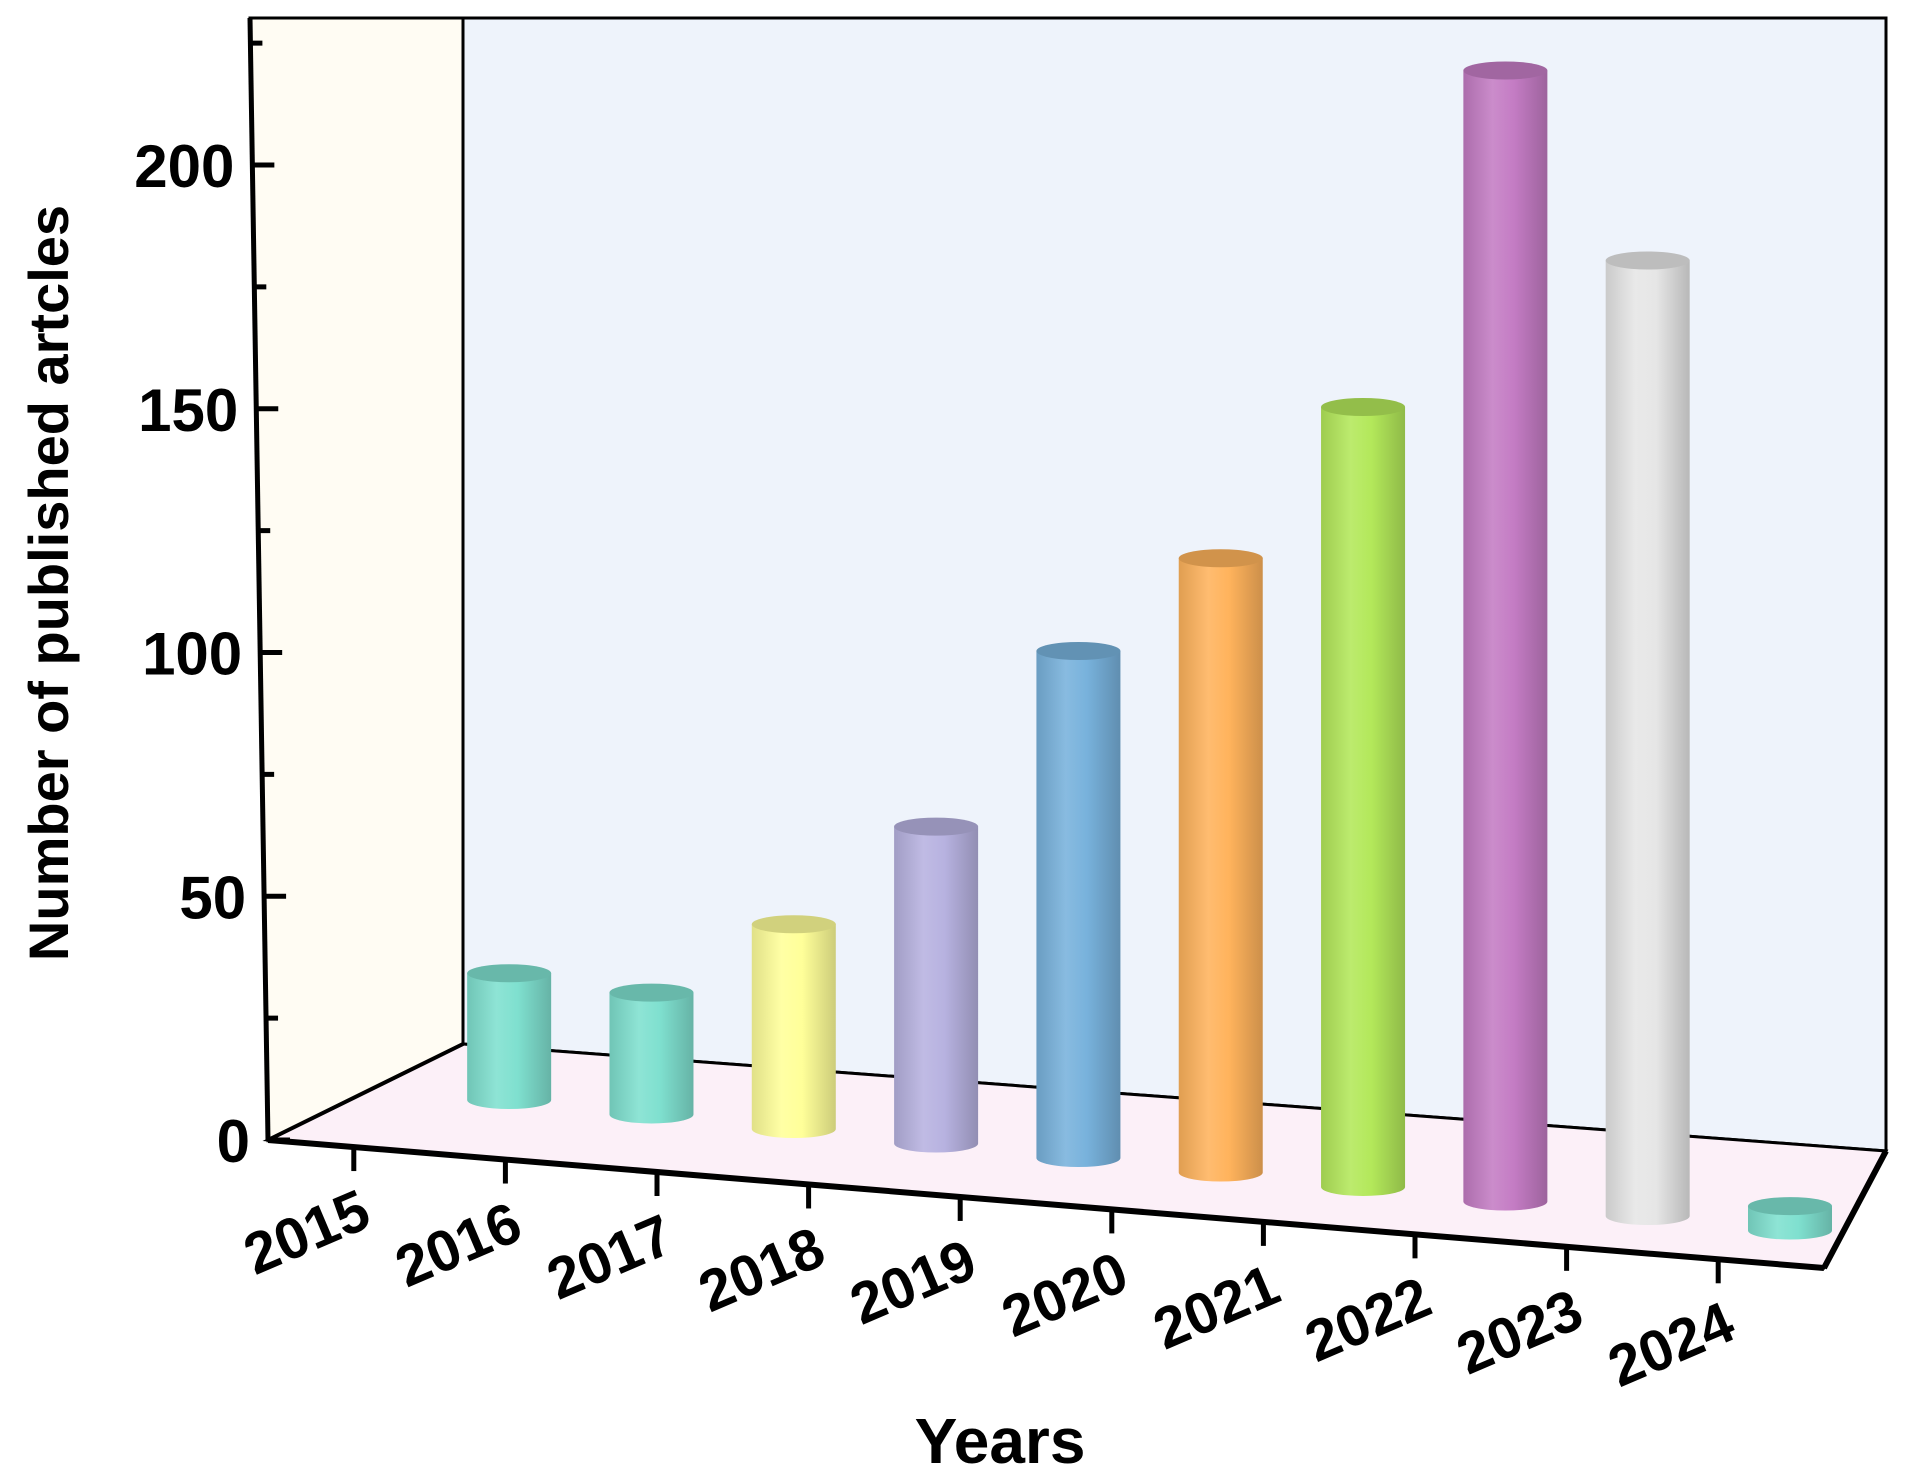  Describe the element at coordinates (610, 1257) in the screenshot. I see `x-tick-label: 2017` at that location.